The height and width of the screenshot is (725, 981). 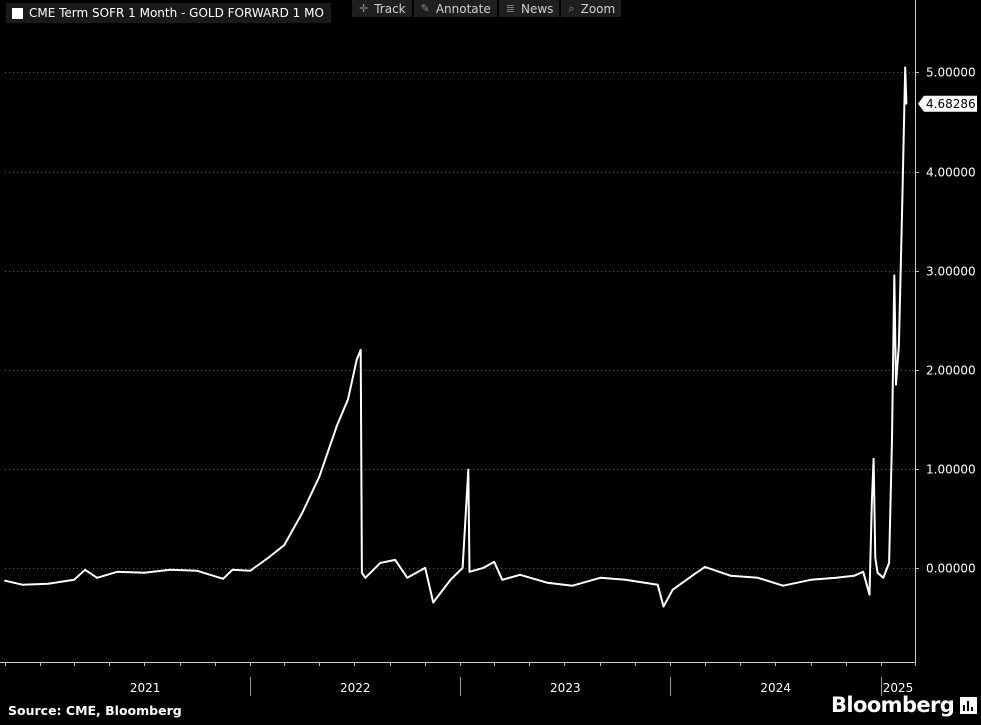 I want to click on x-tick-label: 2022, so click(x=355, y=688).